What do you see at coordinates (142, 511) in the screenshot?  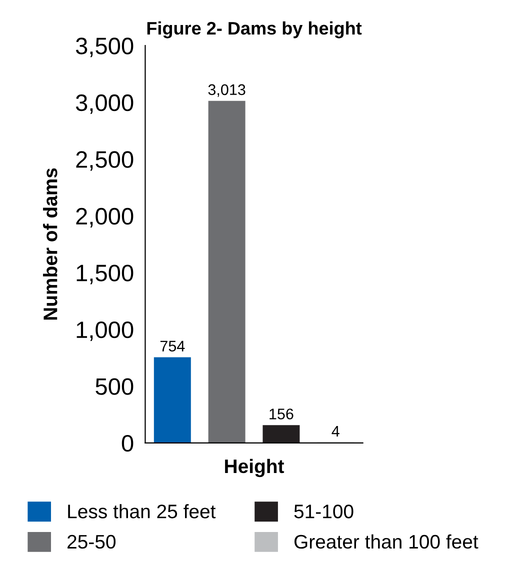 I see `legend-label: Less than 25 feet` at bounding box center [142, 511].